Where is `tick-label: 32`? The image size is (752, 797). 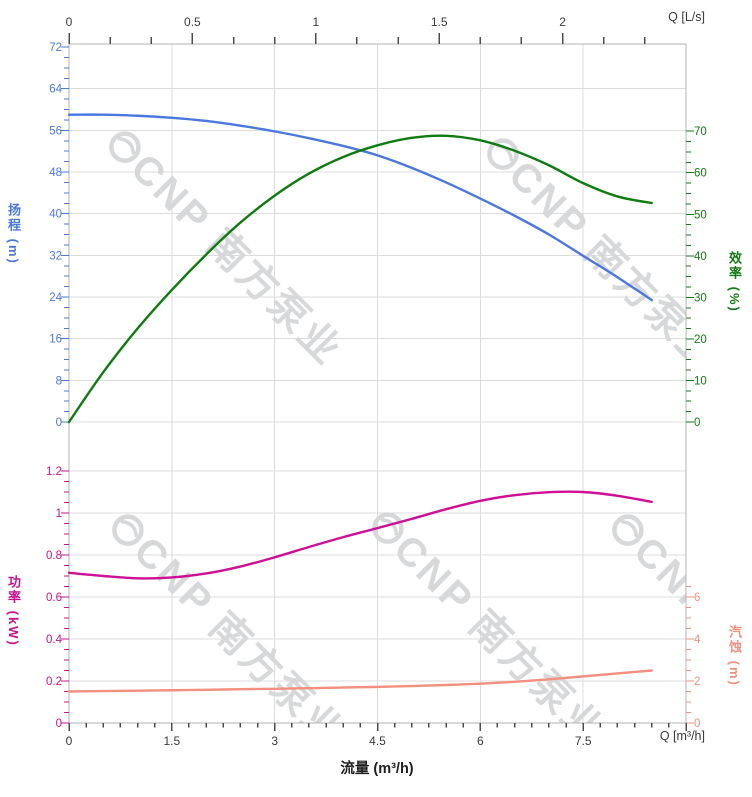
tick-label: 32 is located at coordinates (55, 256).